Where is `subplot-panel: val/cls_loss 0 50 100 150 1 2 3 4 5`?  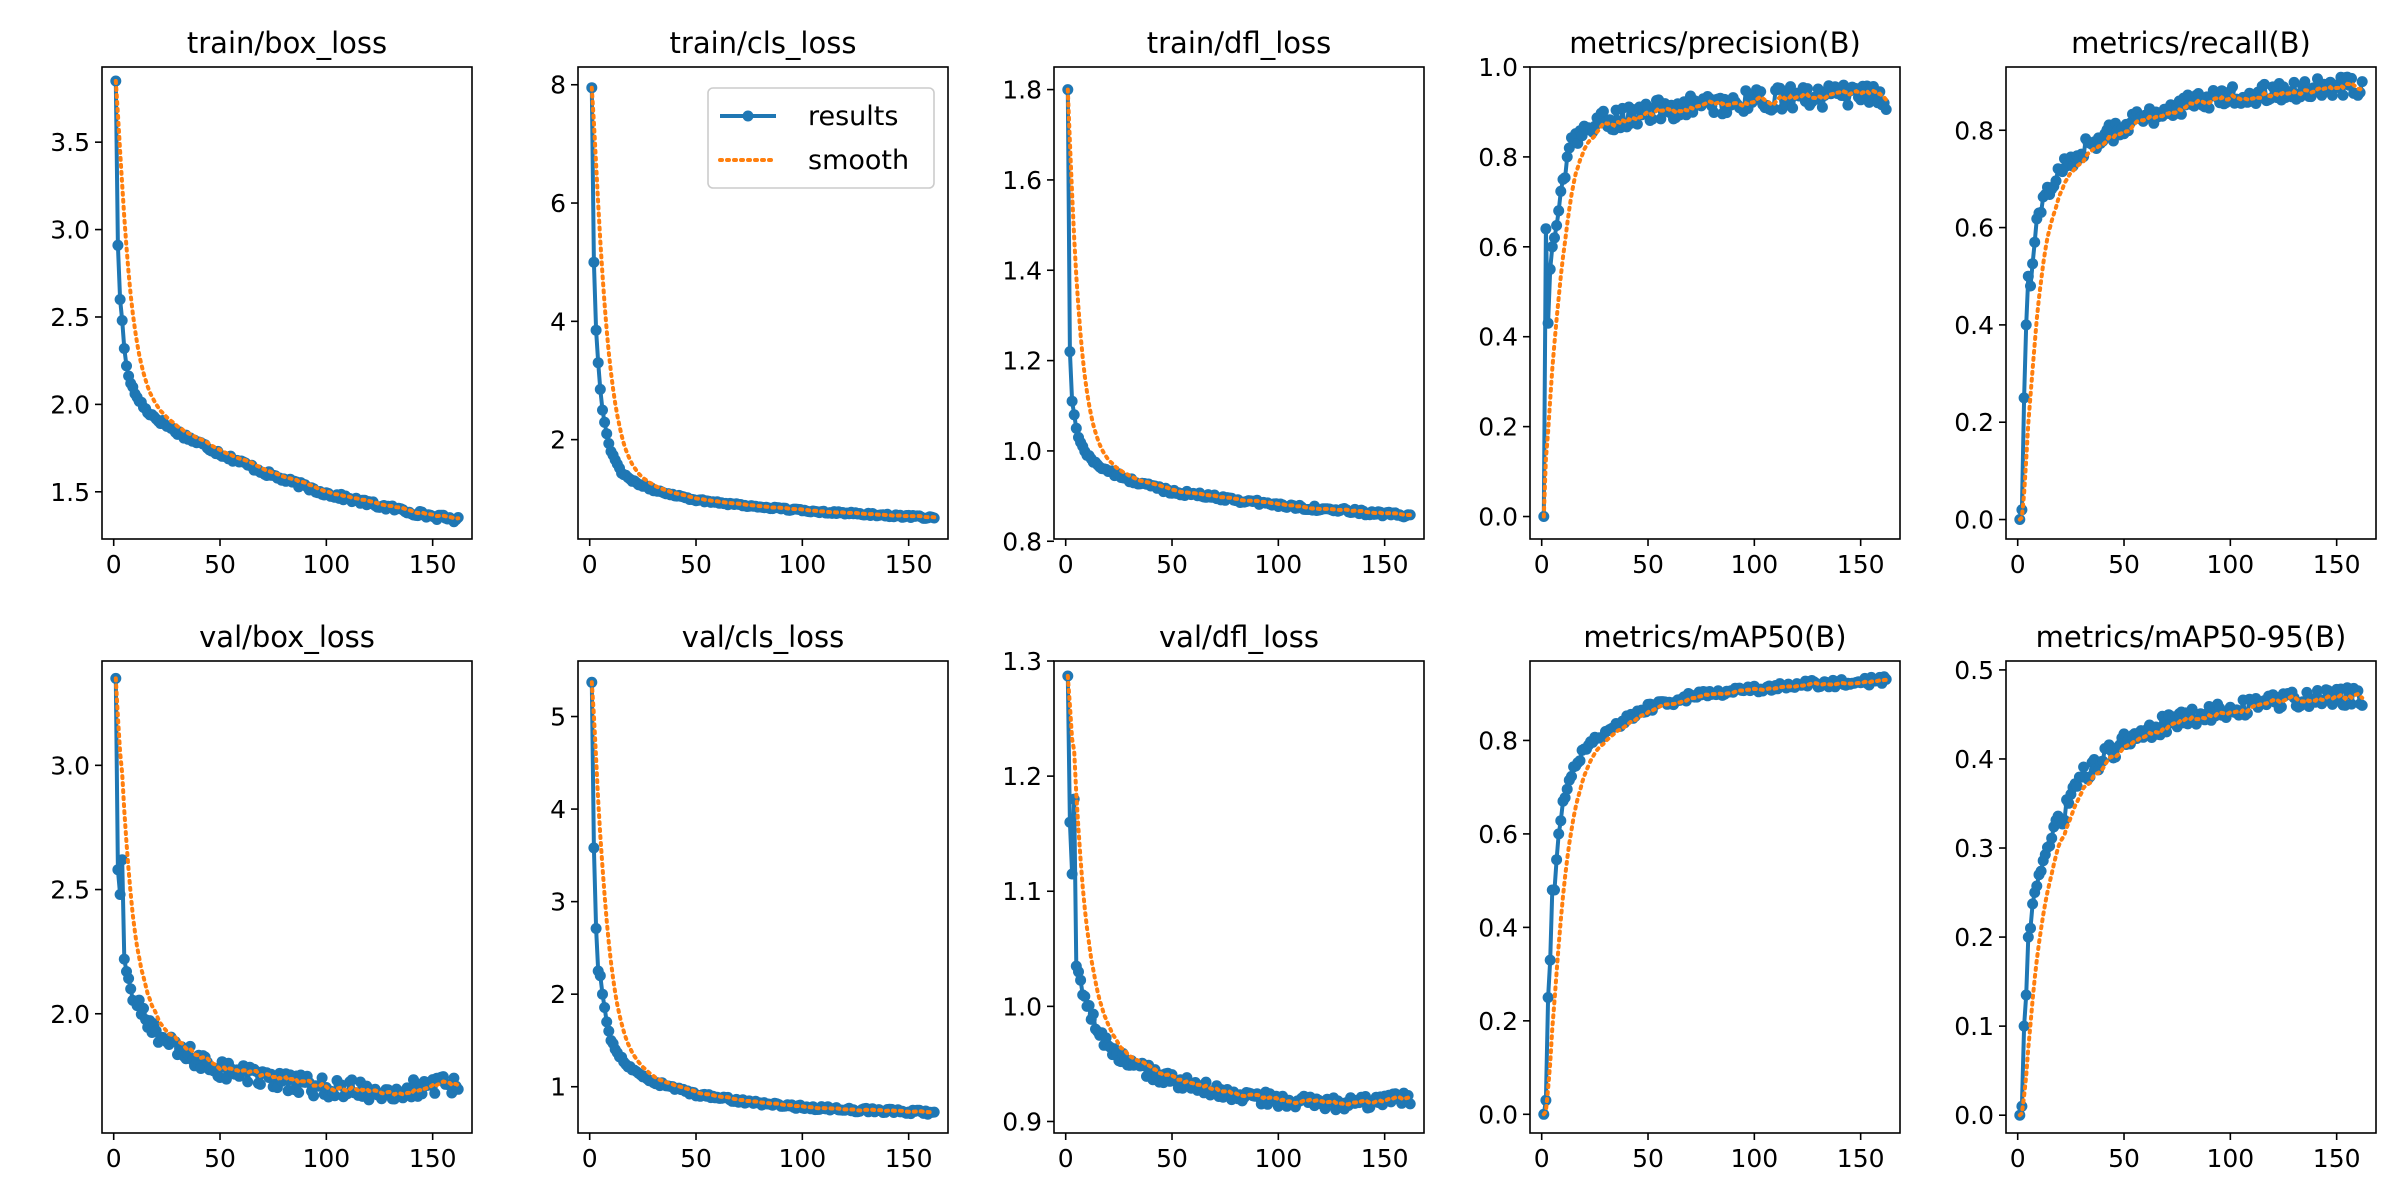 subplot-panel: val/cls_loss 0 50 100 150 1 2 3 4 5 is located at coordinates (749, 896).